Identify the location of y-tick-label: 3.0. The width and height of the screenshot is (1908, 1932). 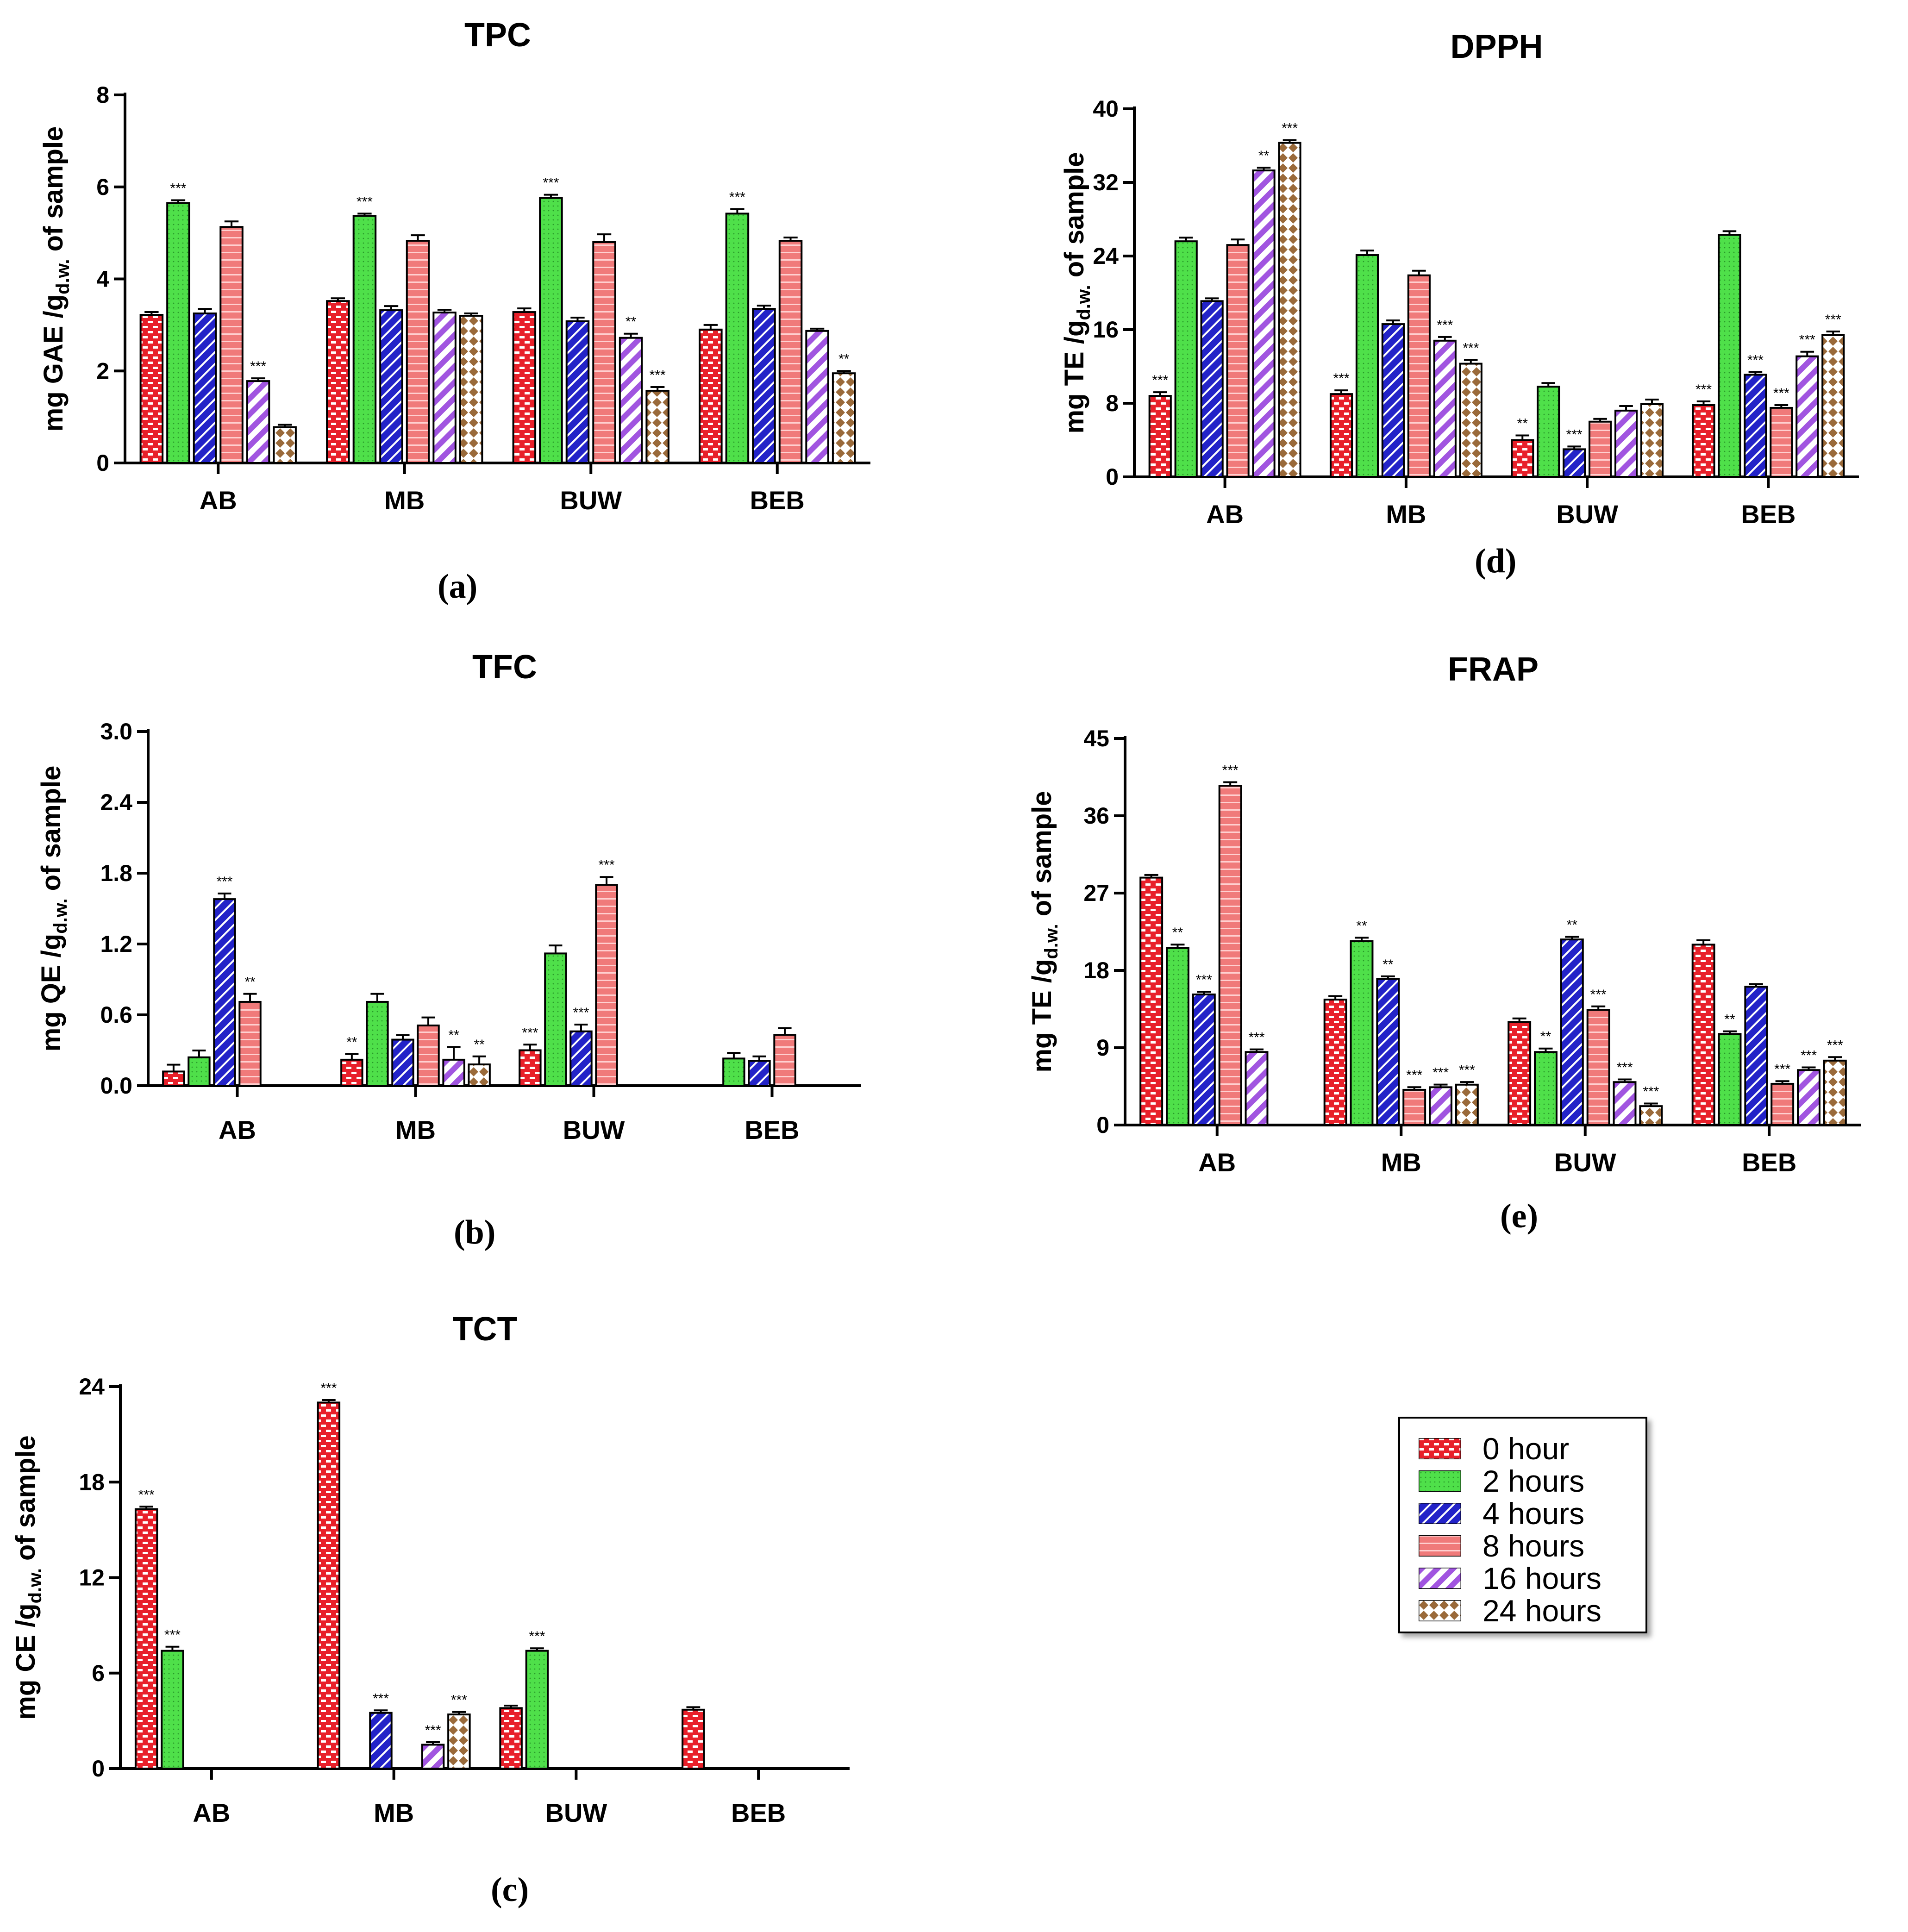
(116, 732).